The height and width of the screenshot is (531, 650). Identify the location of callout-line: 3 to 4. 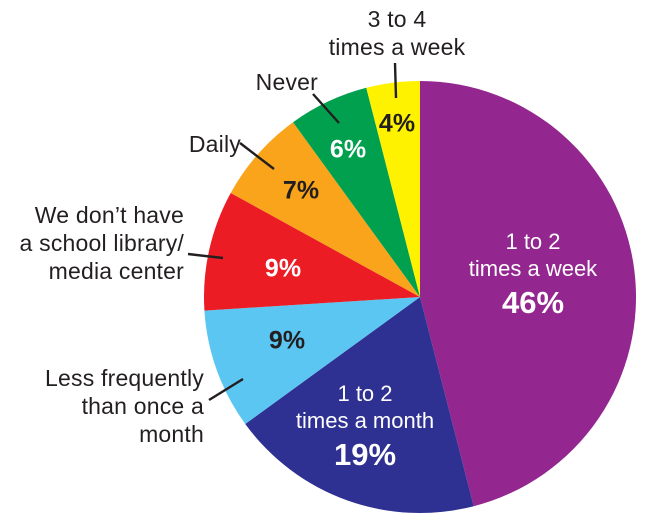
(397, 19).